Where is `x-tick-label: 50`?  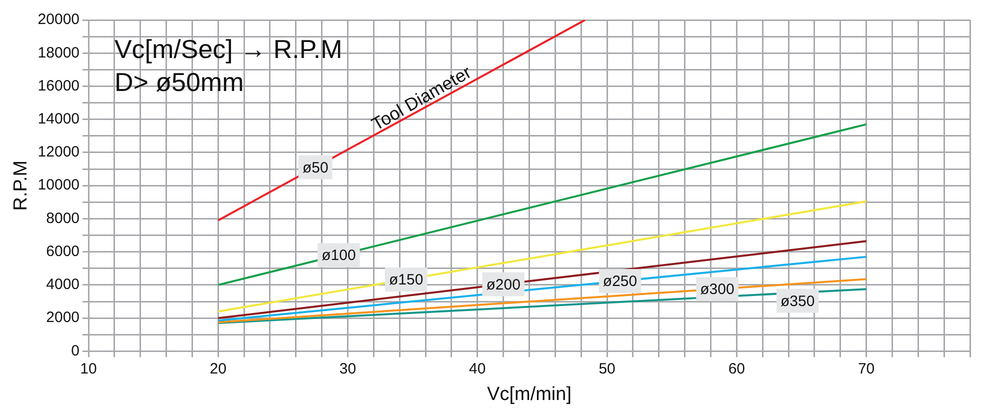
x-tick-label: 50 is located at coordinates (607, 369).